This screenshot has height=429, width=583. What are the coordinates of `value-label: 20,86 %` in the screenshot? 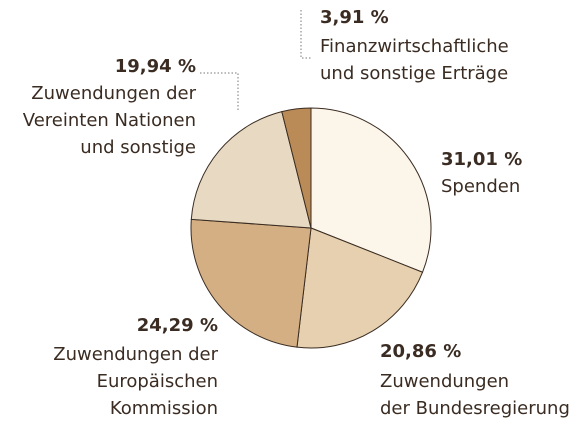 It's located at (420, 351).